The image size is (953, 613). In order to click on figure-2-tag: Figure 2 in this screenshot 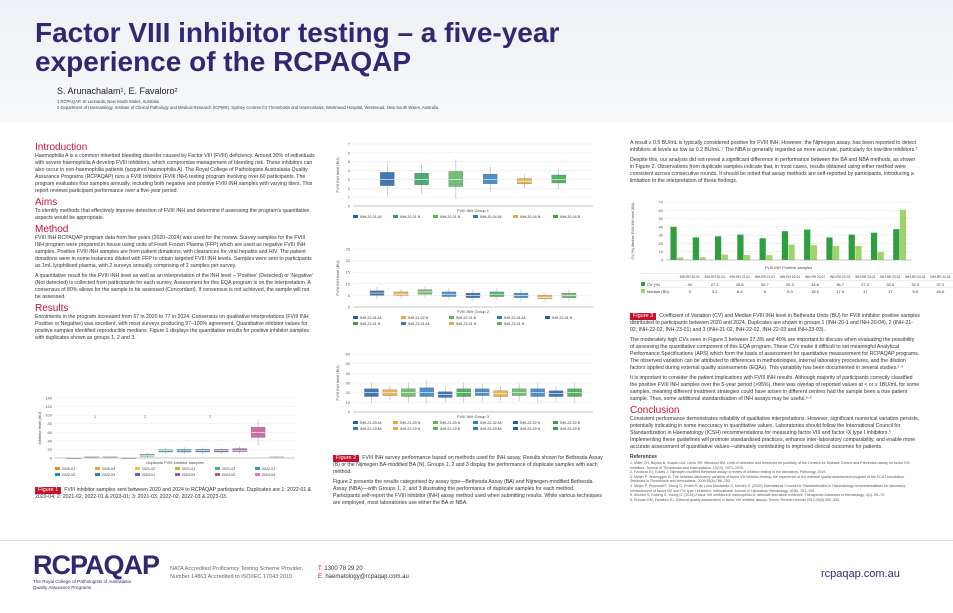, I will do `click(346, 458)`.